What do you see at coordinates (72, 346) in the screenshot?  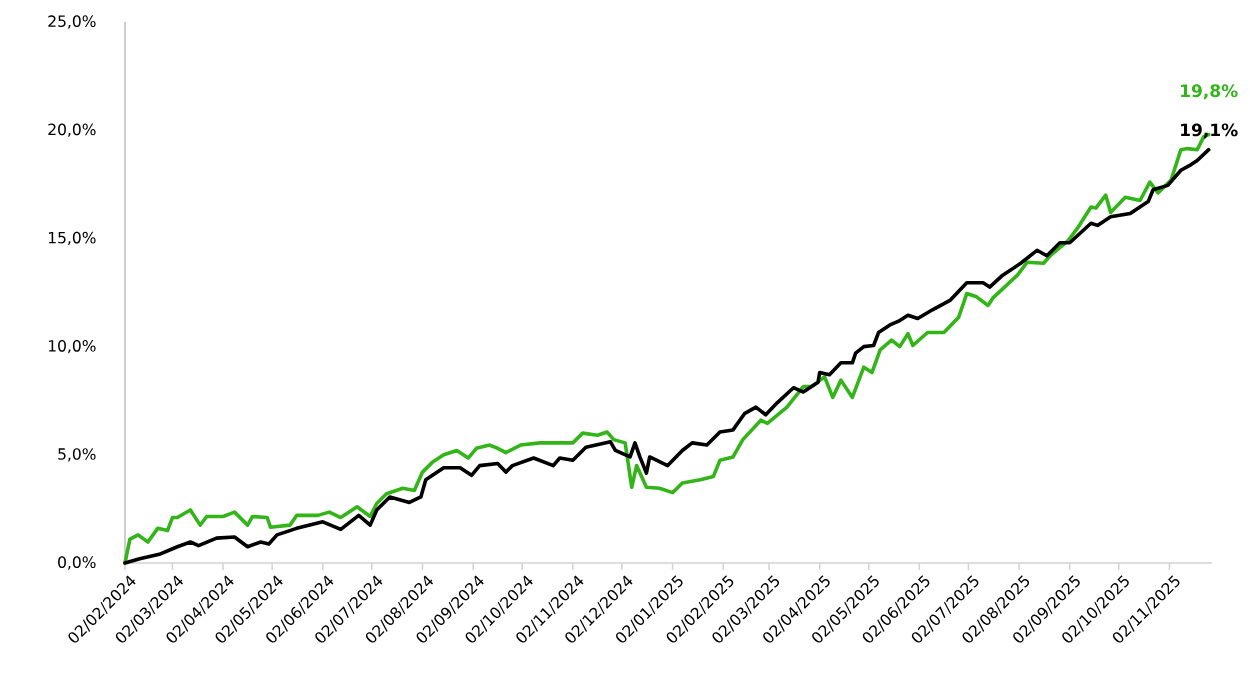 I see `y-tick-label: 10,0%` at bounding box center [72, 346].